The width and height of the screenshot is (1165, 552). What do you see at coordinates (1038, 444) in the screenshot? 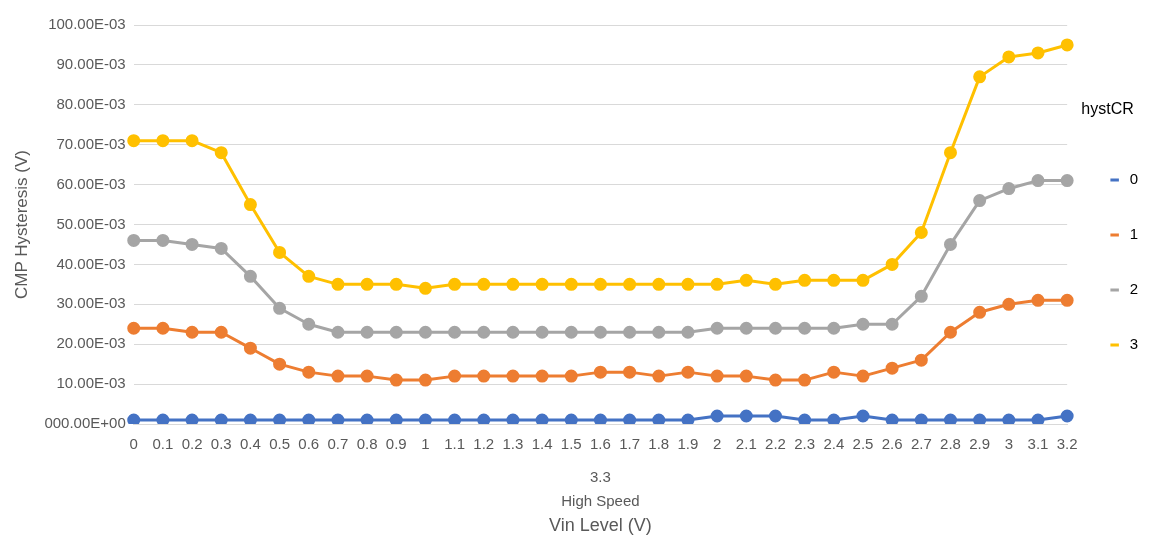
I see `x-tick-label: 3.1` at bounding box center [1038, 444].